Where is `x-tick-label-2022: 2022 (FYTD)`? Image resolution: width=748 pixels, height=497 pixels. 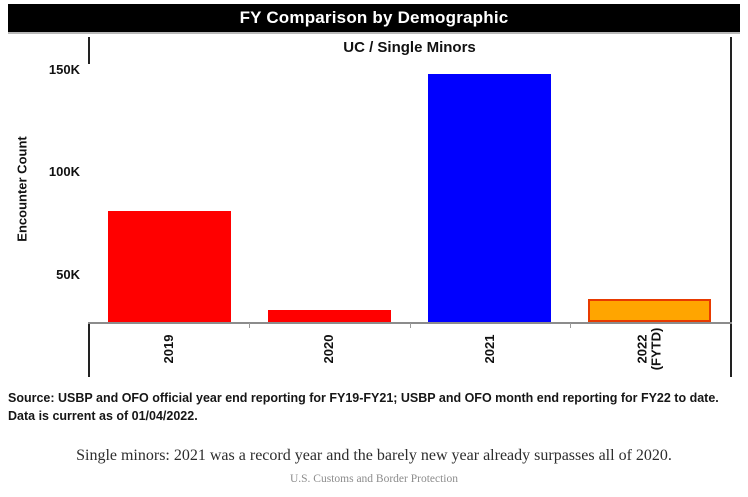 x-tick-label-2022: 2022 (FYTD) is located at coordinates (649, 349).